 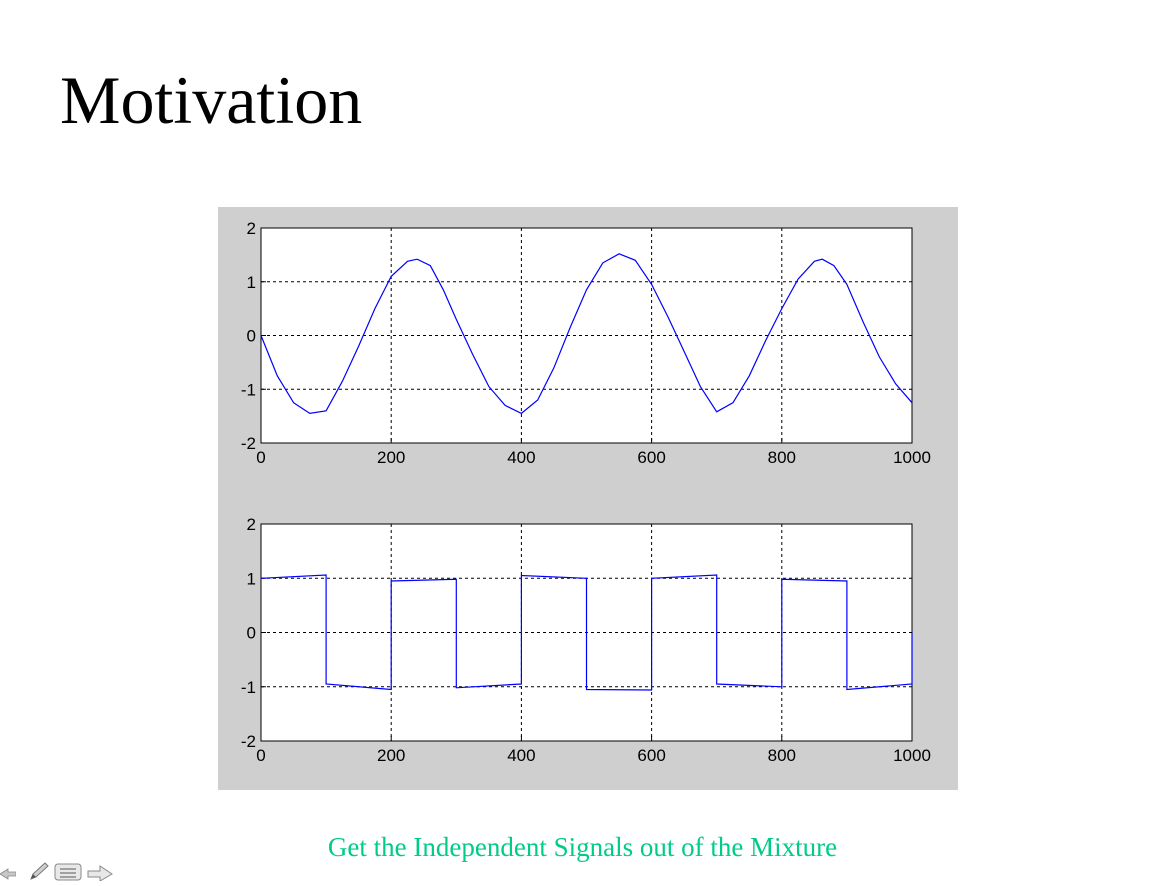 What do you see at coordinates (651, 755) in the screenshot?
I see `plot2-x-tick-label: 600` at bounding box center [651, 755].